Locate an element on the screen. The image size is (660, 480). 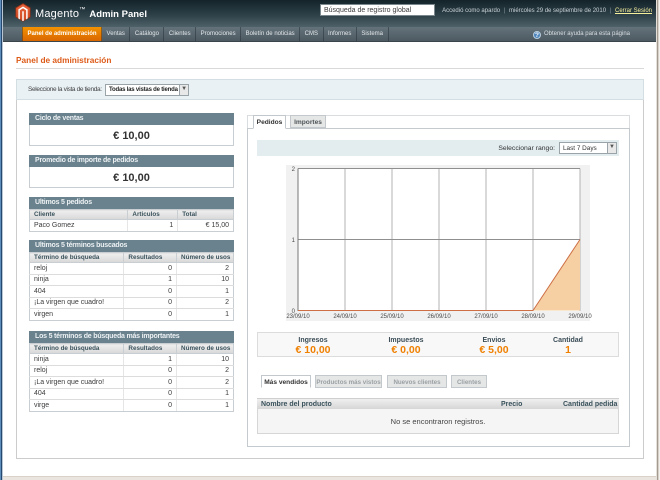
svg-text: 29/09/10 is located at coordinates (580, 317).